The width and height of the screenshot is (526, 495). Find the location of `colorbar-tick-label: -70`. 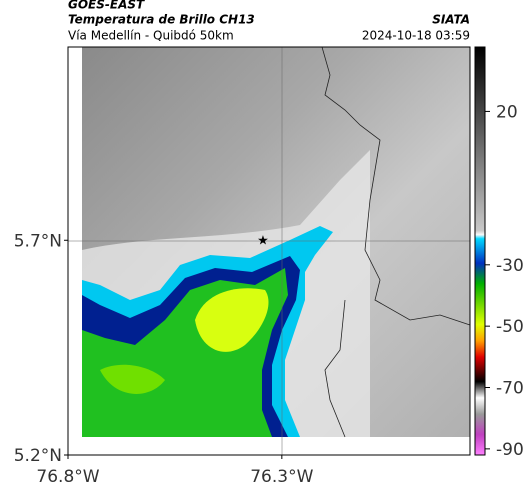

colorbar-tick-label: -70 is located at coordinates (510, 389).